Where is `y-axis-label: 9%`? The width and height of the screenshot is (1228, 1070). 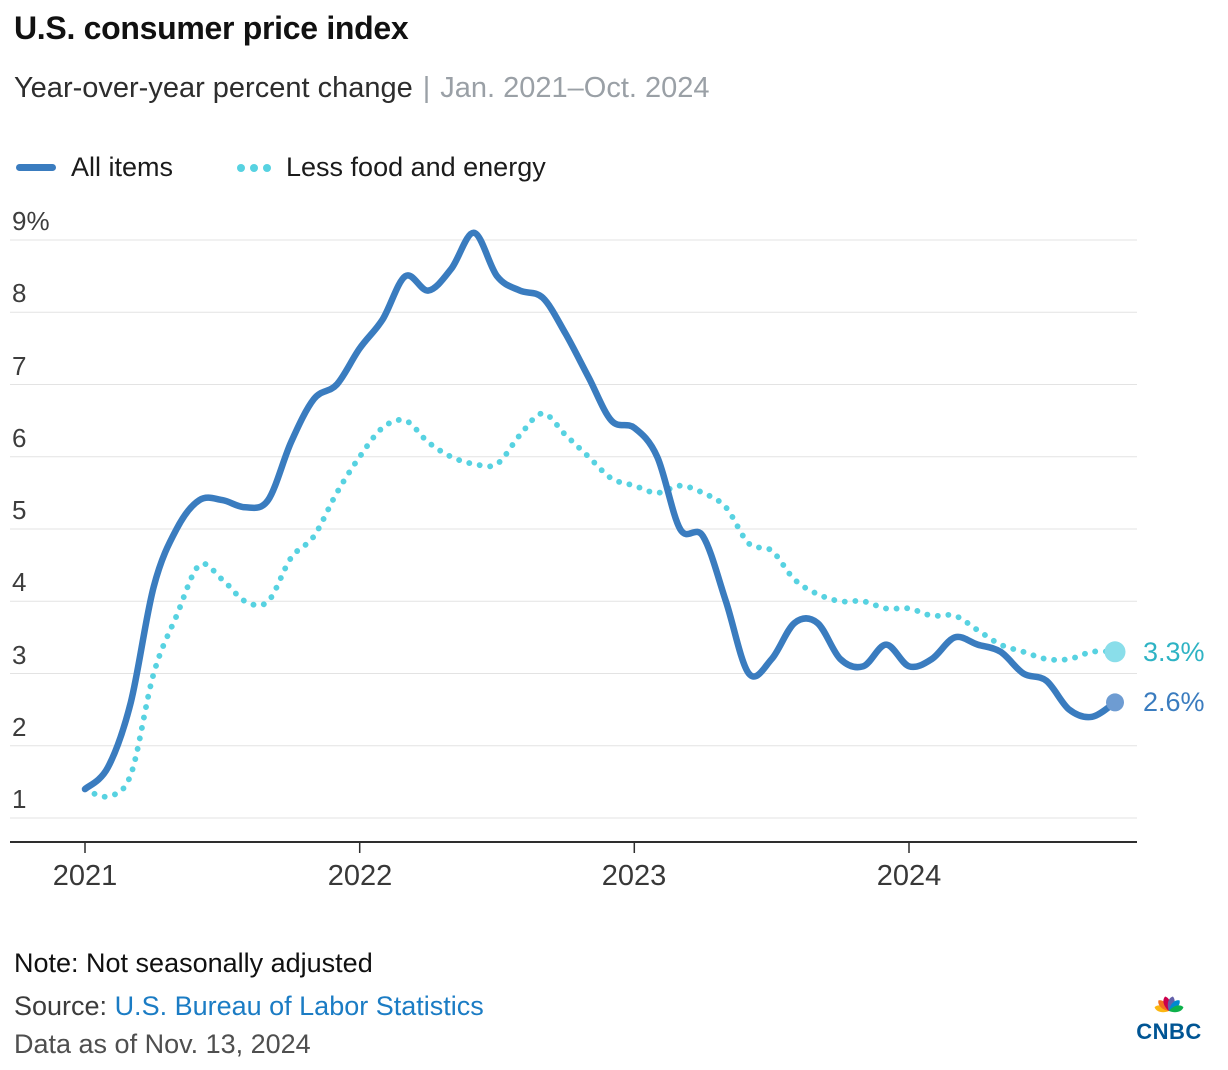
y-axis-label: 9% is located at coordinates (31, 221).